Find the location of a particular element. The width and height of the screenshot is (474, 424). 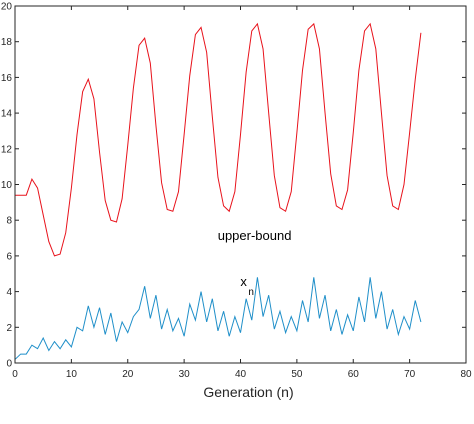

x-tick-label: 0 is located at coordinates (15, 374).